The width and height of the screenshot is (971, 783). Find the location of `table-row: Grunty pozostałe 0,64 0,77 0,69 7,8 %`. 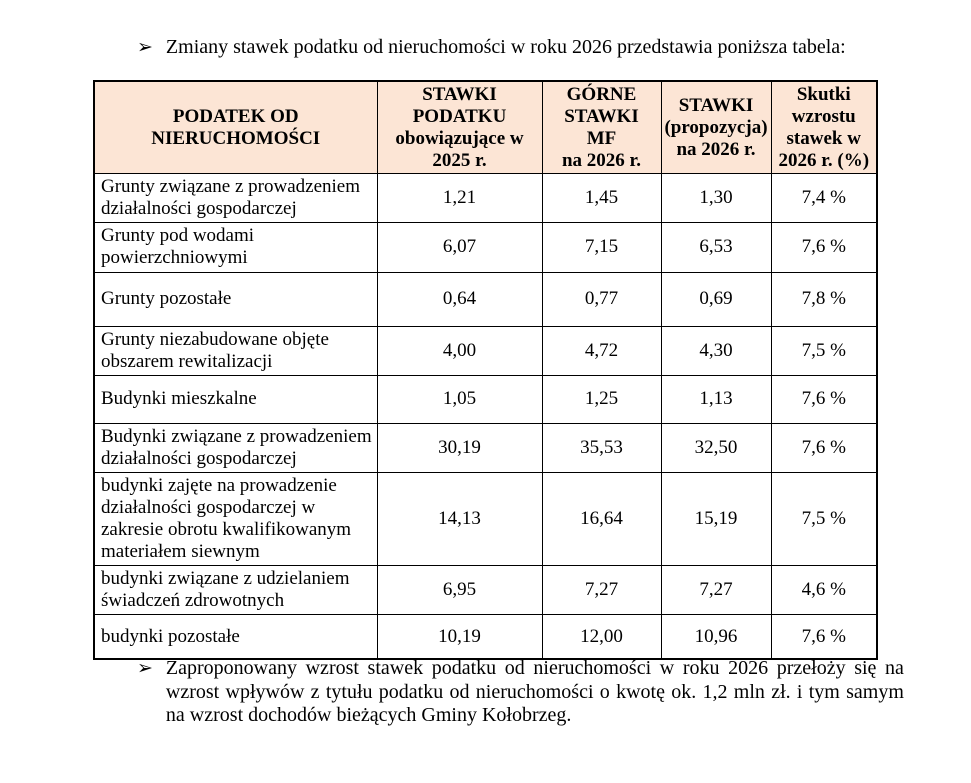

table-row: Grunty pozostałe 0,64 0,77 0,69 7,8 % is located at coordinates (485, 299).